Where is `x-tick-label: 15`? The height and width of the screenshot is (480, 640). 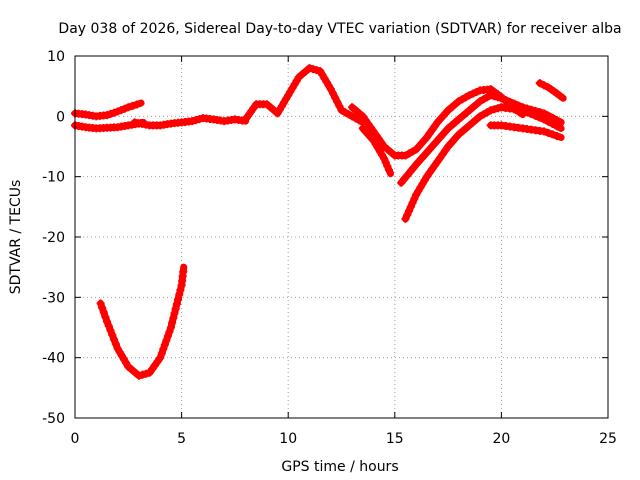
x-tick-label: 15 is located at coordinates (395, 439).